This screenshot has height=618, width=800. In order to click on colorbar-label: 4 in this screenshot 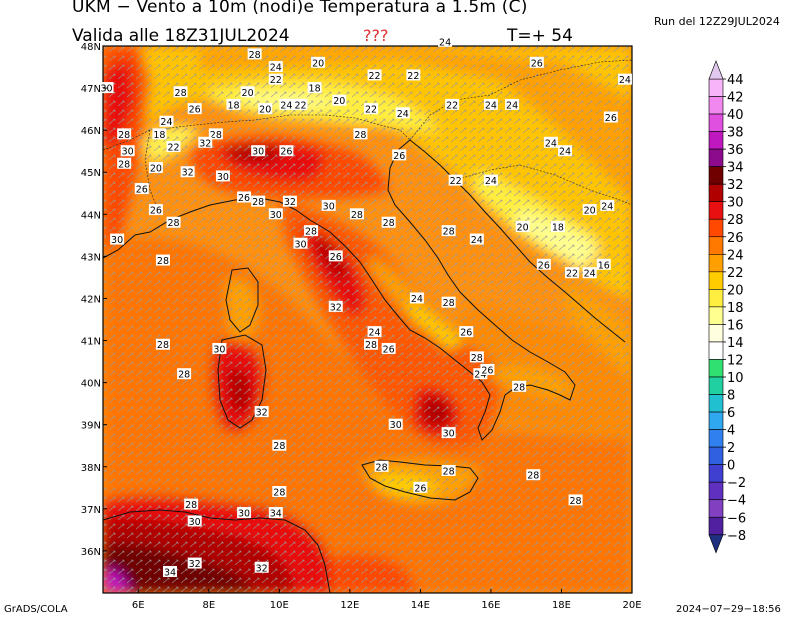, I will do `click(731, 431)`.